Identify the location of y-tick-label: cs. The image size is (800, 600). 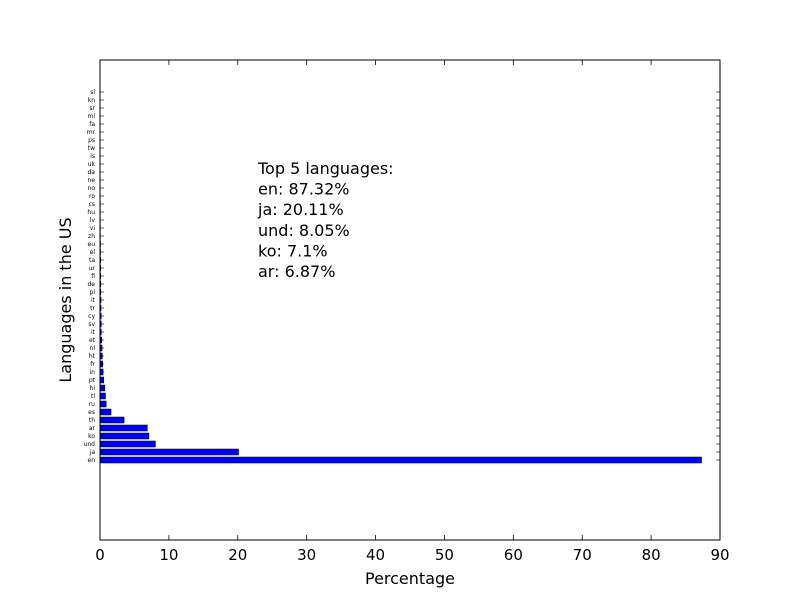
(92, 204).